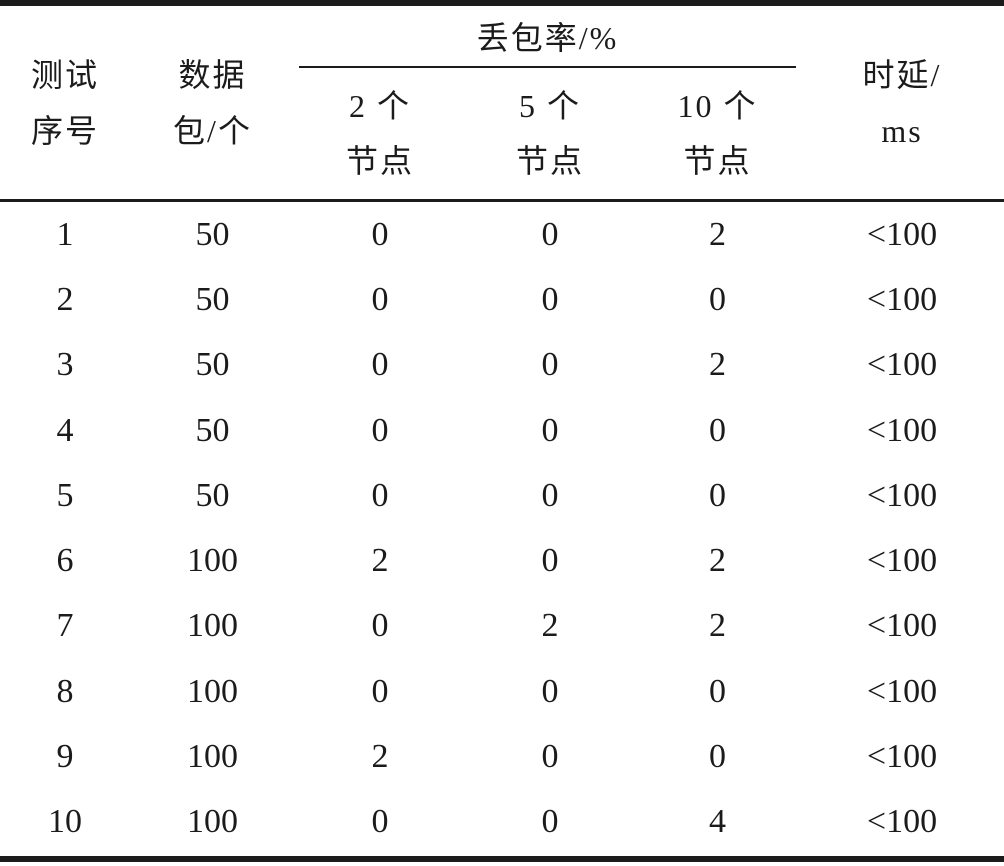 The image size is (1004, 866). Describe the element at coordinates (502, 561) in the screenshot. I see `table-row: 6 100 2 0 2 <100` at that location.